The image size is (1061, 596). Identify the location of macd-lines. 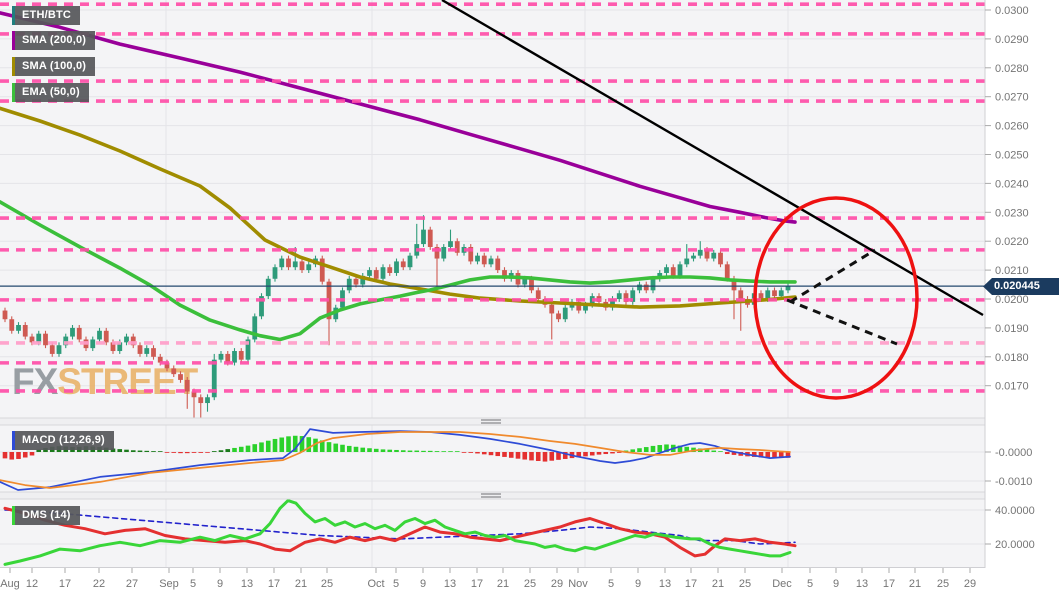
(395, 459).